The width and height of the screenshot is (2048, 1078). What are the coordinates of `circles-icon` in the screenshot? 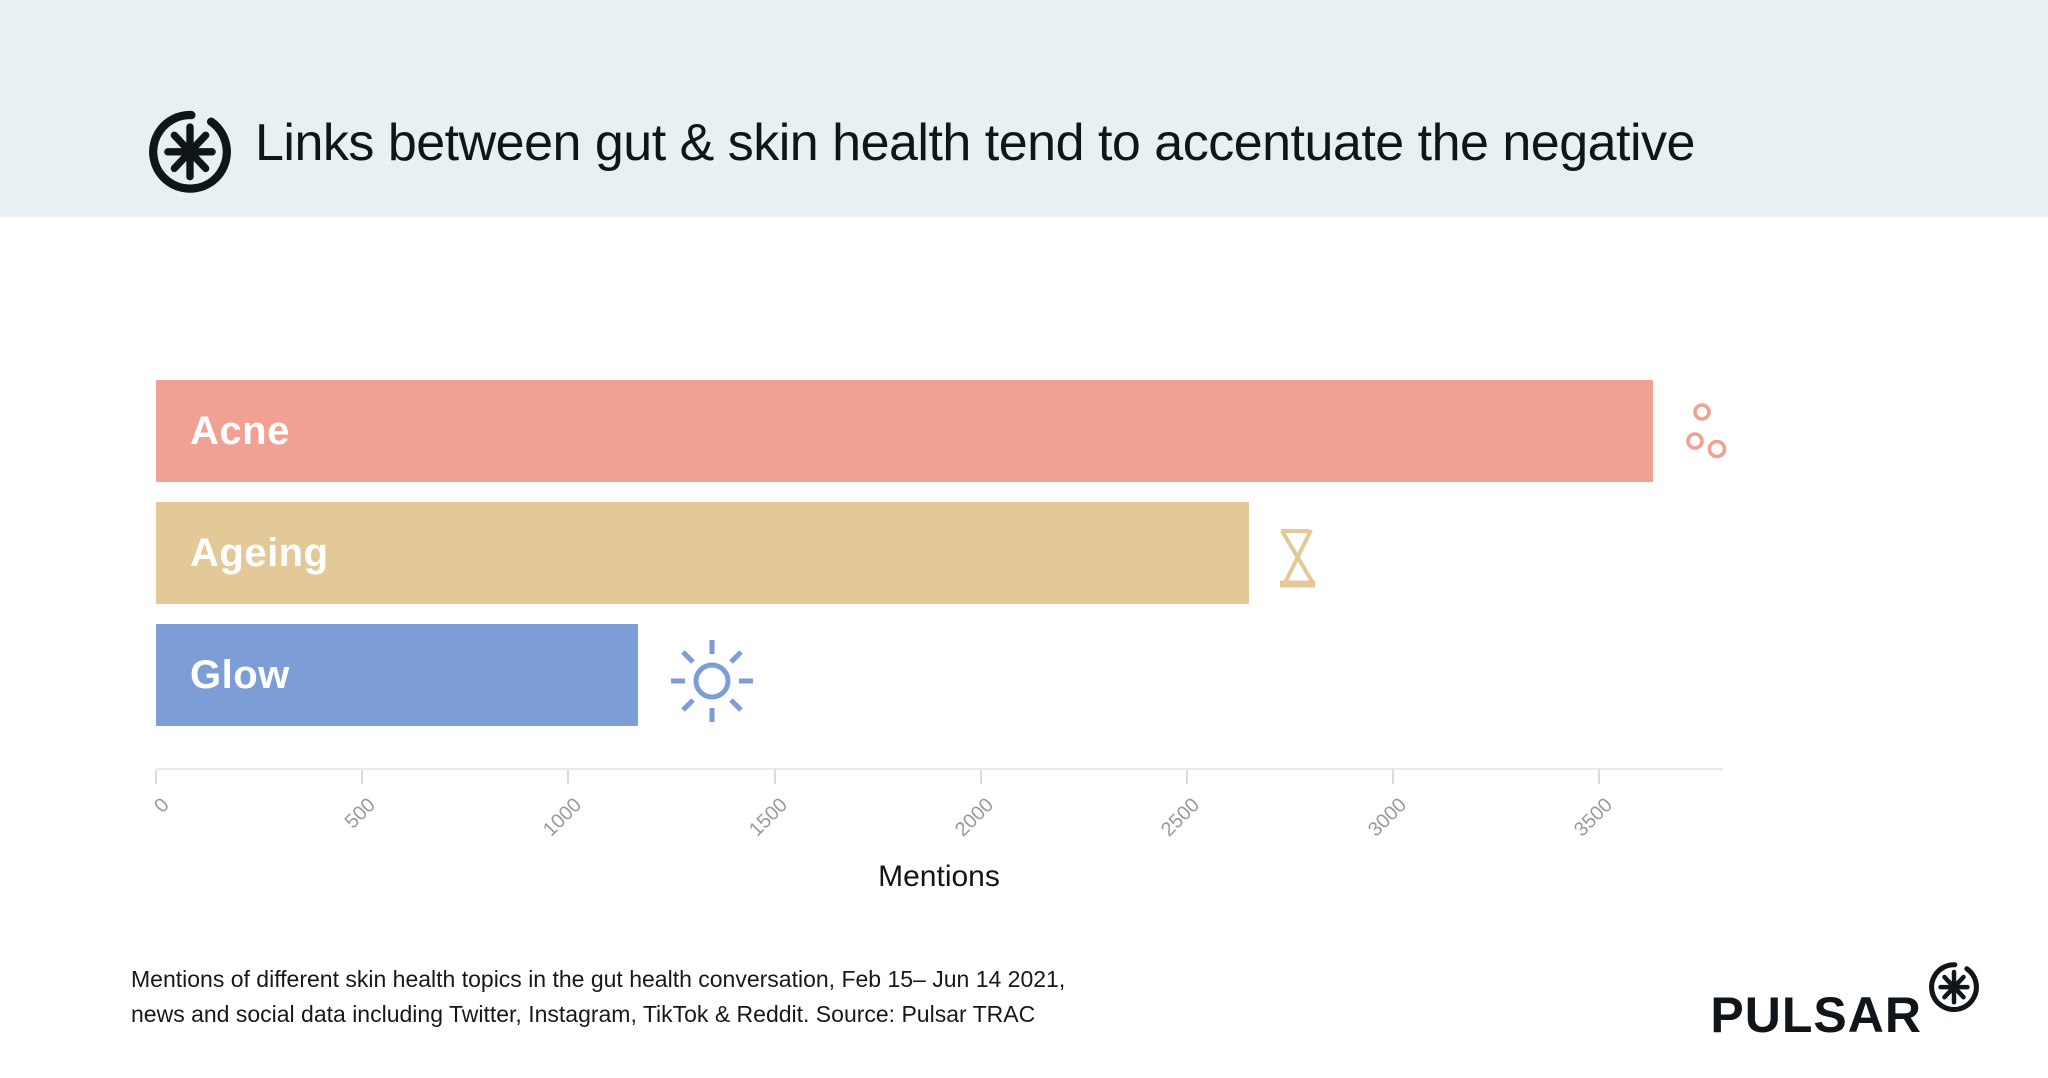 It's located at (1706, 431).